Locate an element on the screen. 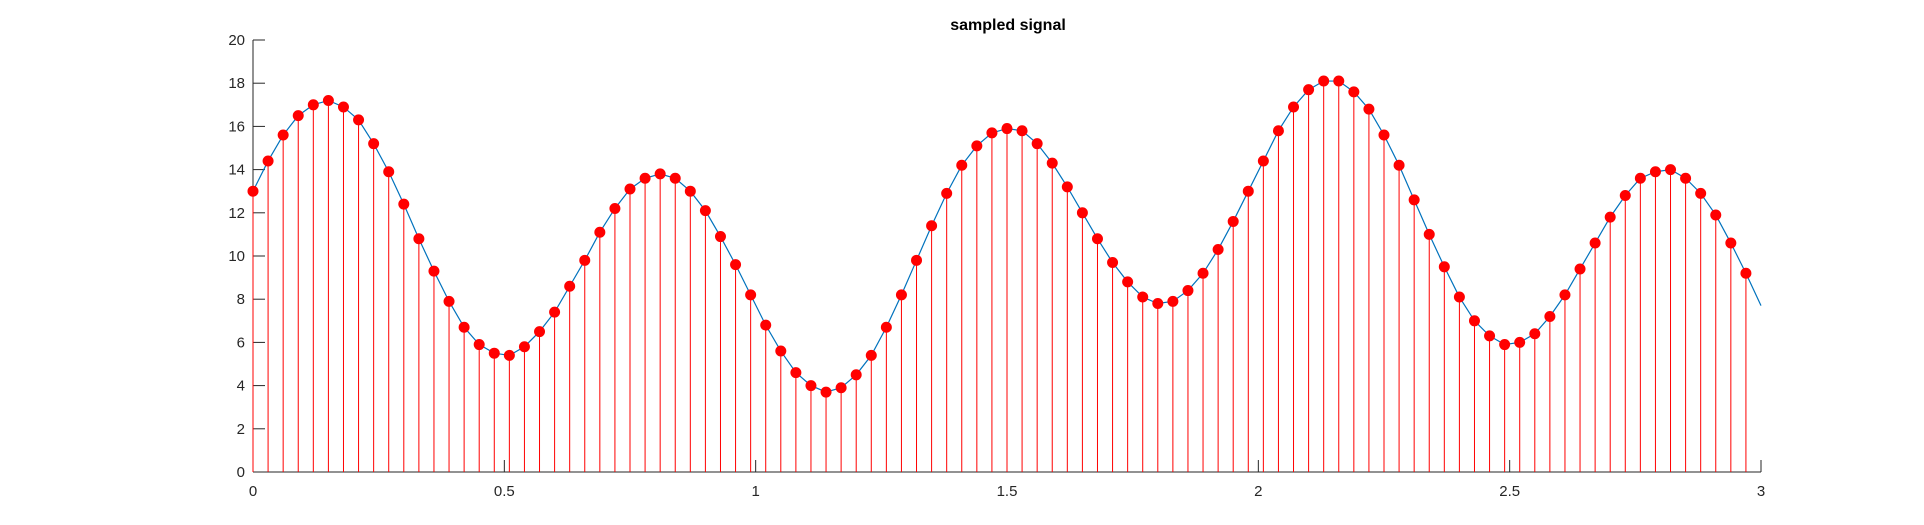 The width and height of the screenshot is (1924, 525). chart-title: sampled signal is located at coordinates (1008, 25).